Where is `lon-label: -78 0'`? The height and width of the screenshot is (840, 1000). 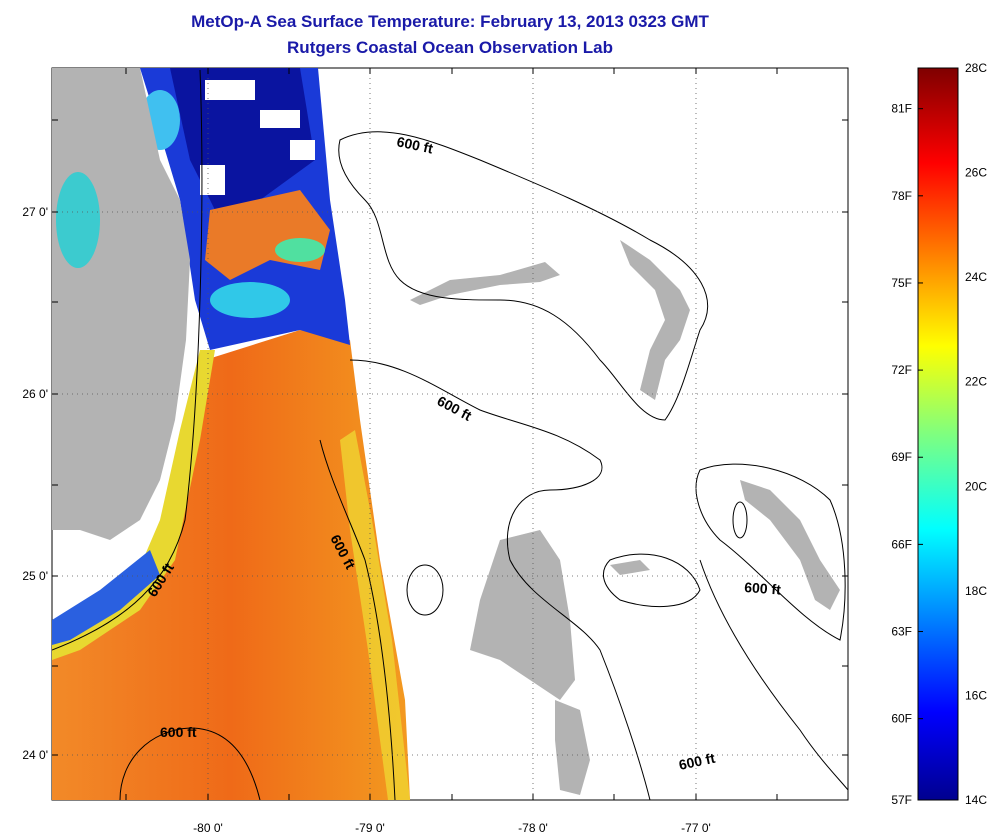 lon-label: -78 0' is located at coordinates (533, 828).